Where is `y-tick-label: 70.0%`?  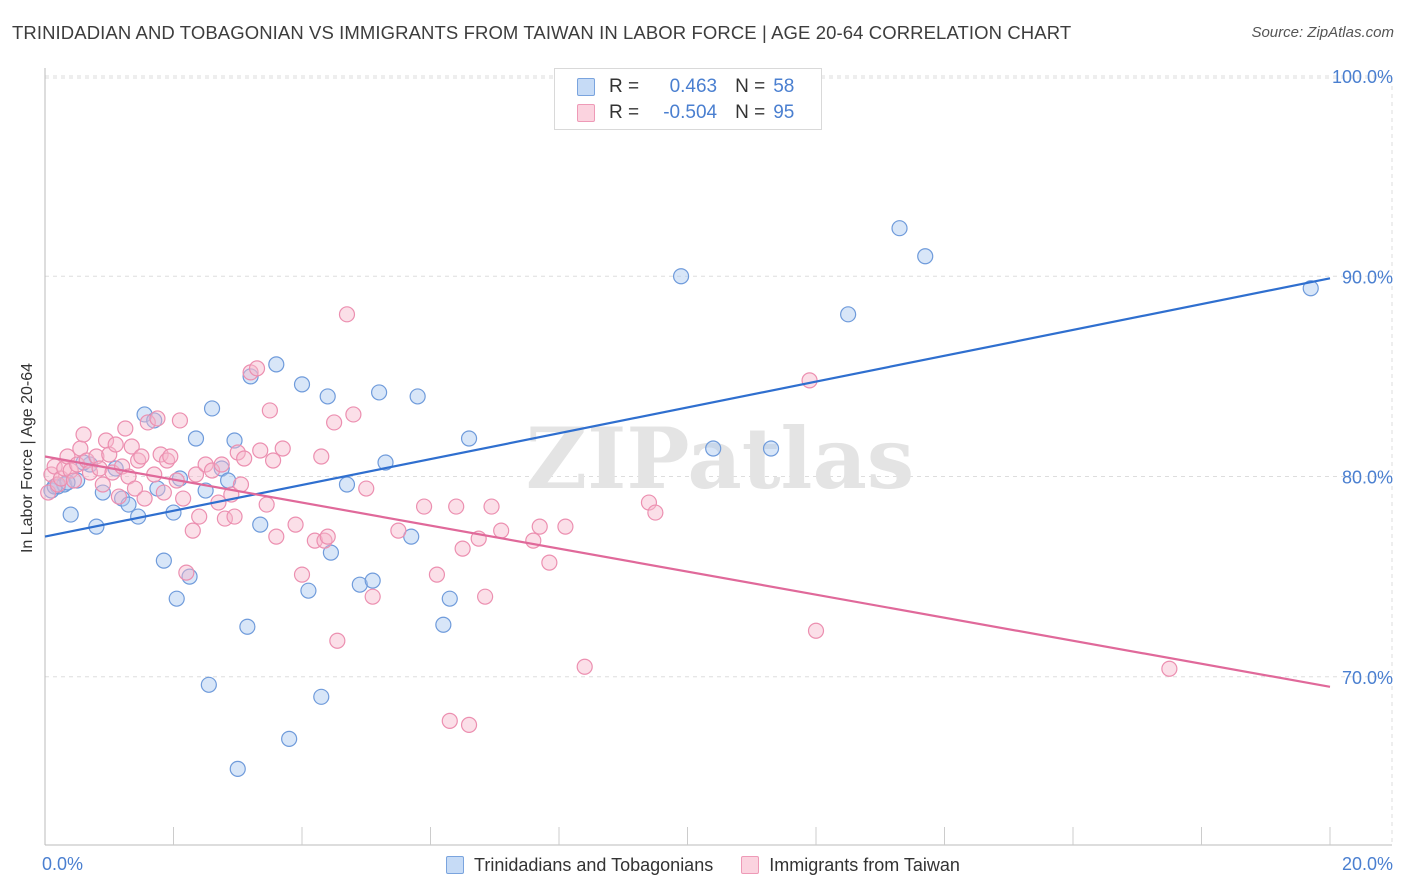
y-tick-label: 70.0% is located at coordinates (1367, 678).